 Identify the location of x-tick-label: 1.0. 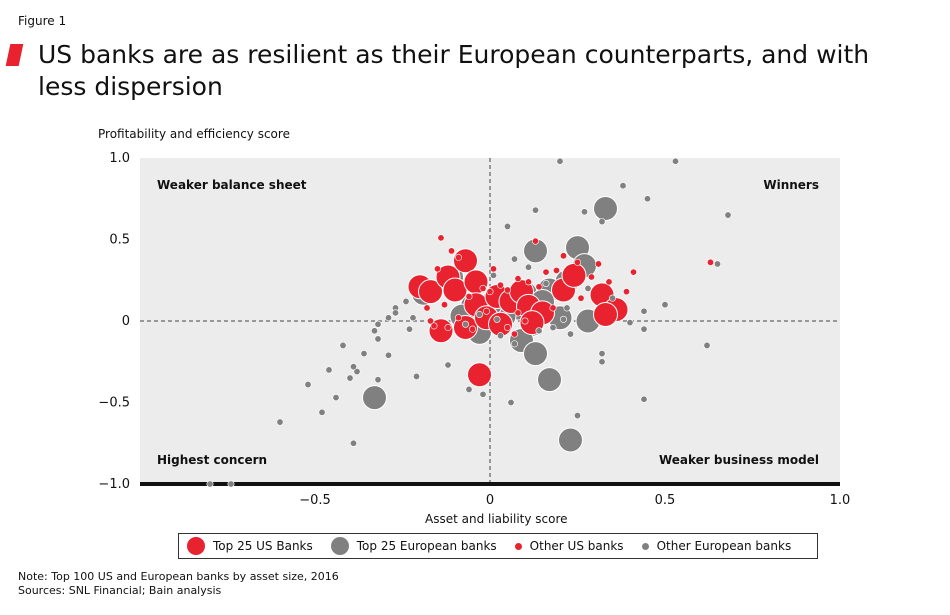
(840, 500).